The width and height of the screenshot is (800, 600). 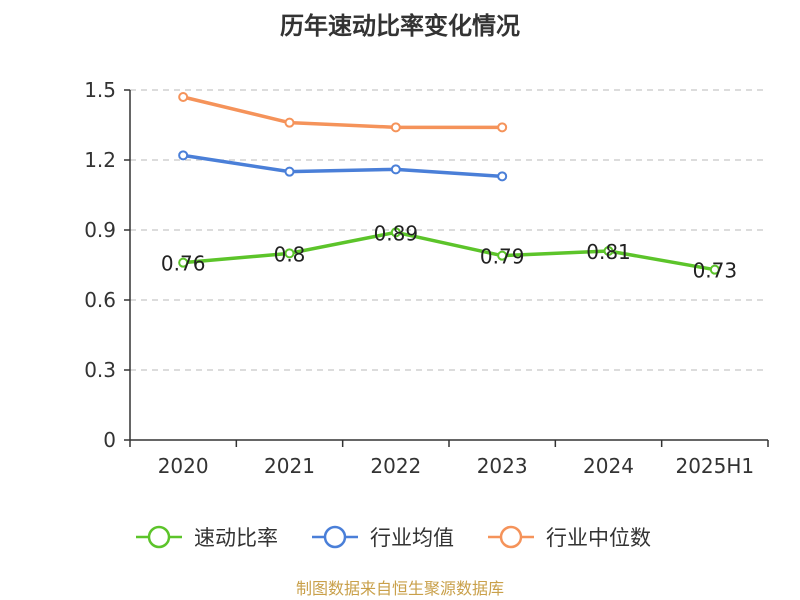 What do you see at coordinates (109, 440) in the screenshot?
I see `y-tick-label: 0` at bounding box center [109, 440].